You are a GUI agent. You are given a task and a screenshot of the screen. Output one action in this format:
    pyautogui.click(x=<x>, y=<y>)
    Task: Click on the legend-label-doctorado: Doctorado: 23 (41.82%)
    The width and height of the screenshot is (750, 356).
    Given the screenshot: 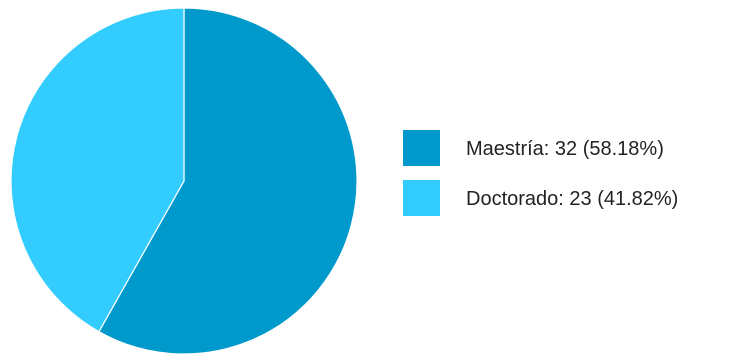 What is the action you would take?
    pyautogui.click(x=572, y=199)
    